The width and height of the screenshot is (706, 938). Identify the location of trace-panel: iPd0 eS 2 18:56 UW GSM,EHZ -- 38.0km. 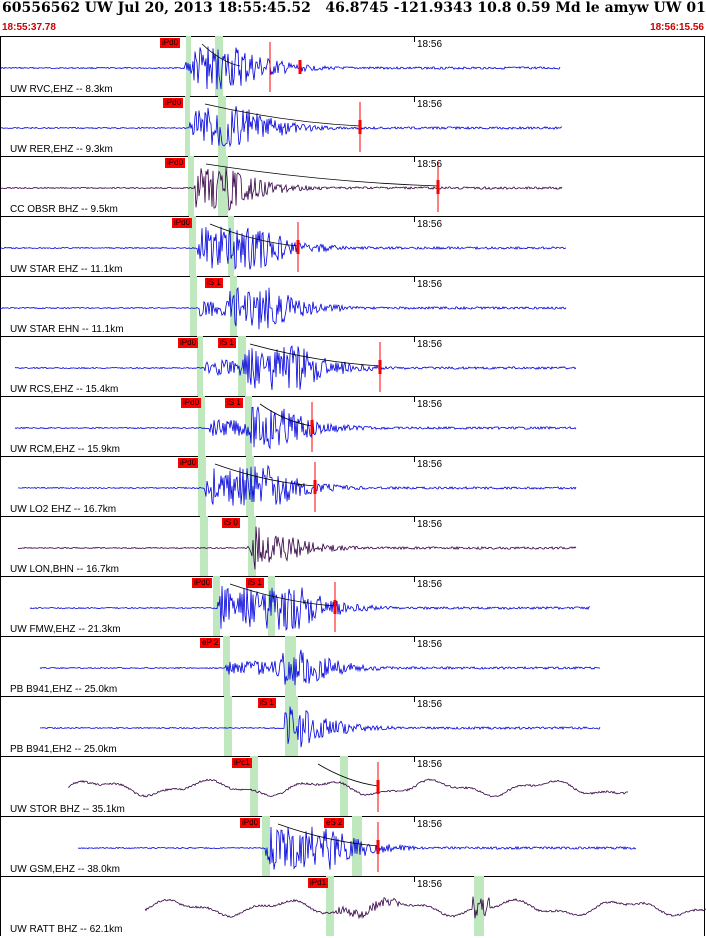
(353, 846).